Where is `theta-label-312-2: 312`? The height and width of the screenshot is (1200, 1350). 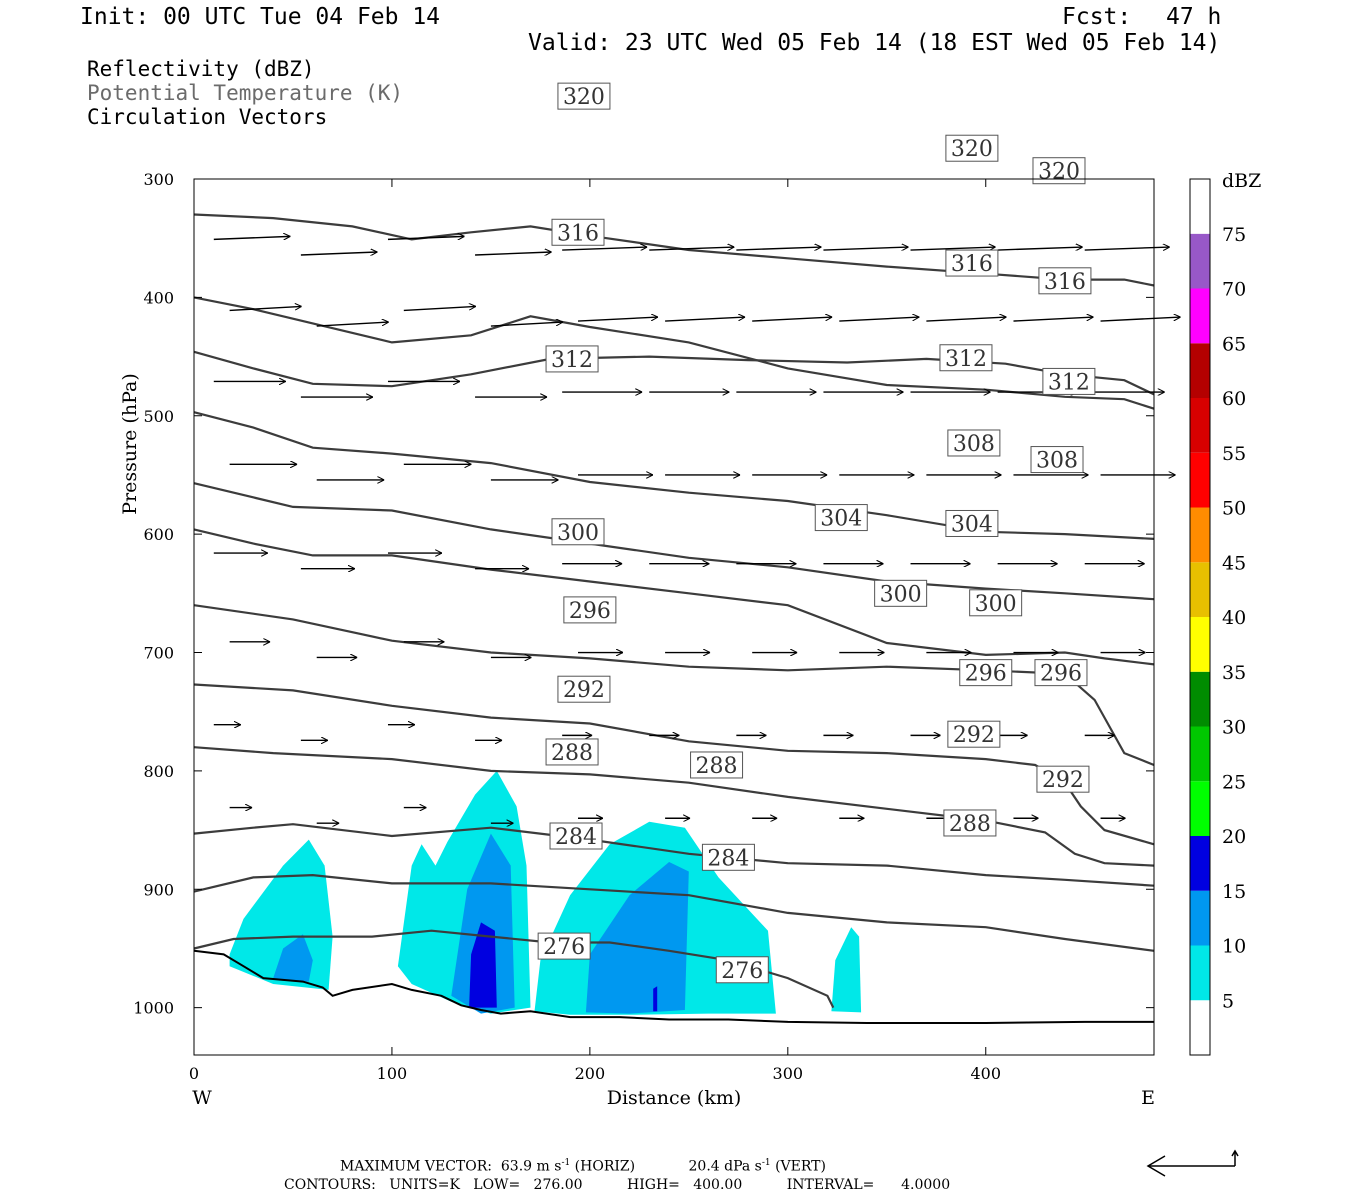
theta-label-312-2: 312 is located at coordinates (1069, 382).